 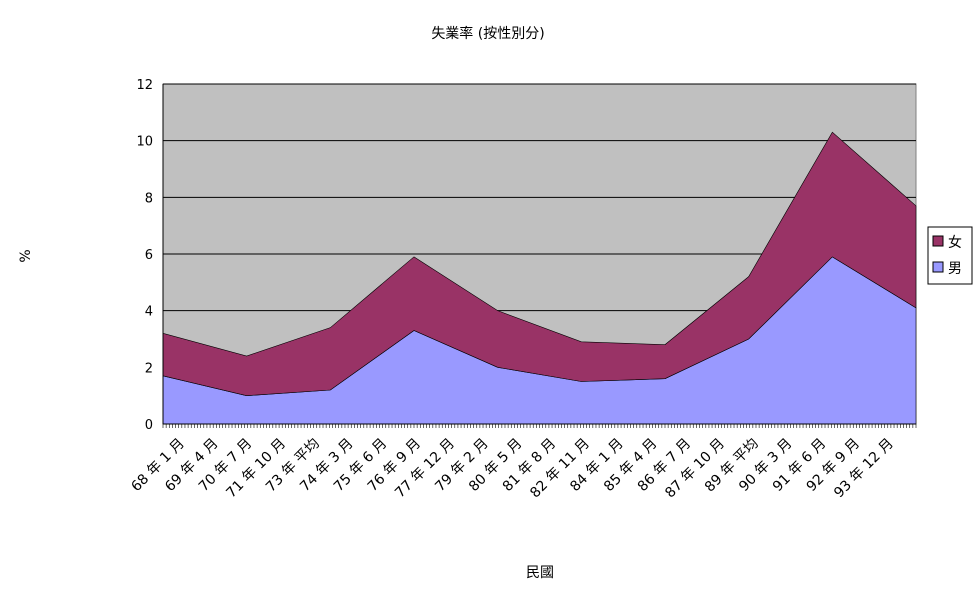 What do you see at coordinates (955, 269) in the screenshot?
I see `legend-label-male: 男` at bounding box center [955, 269].